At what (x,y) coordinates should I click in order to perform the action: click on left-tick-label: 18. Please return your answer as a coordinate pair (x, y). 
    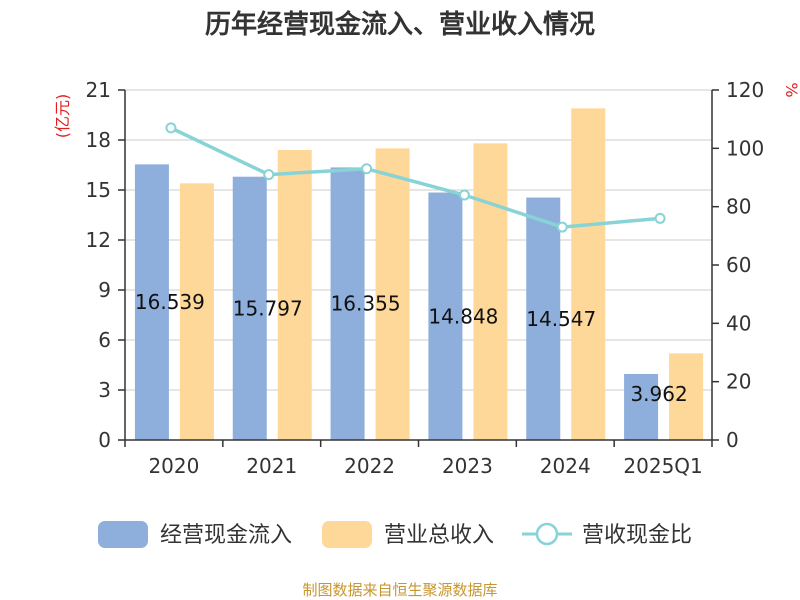
    Looking at the image, I should click on (98, 140).